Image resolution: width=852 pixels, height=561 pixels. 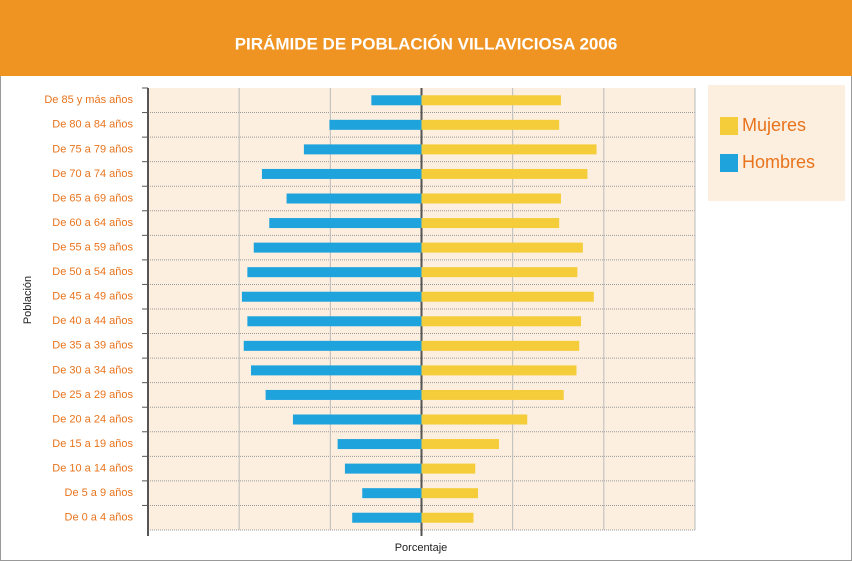 What do you see at coordinates (774, 125) in the screenshot?
I see `legend-label: Mujeres` at bounding box center [774, 125].